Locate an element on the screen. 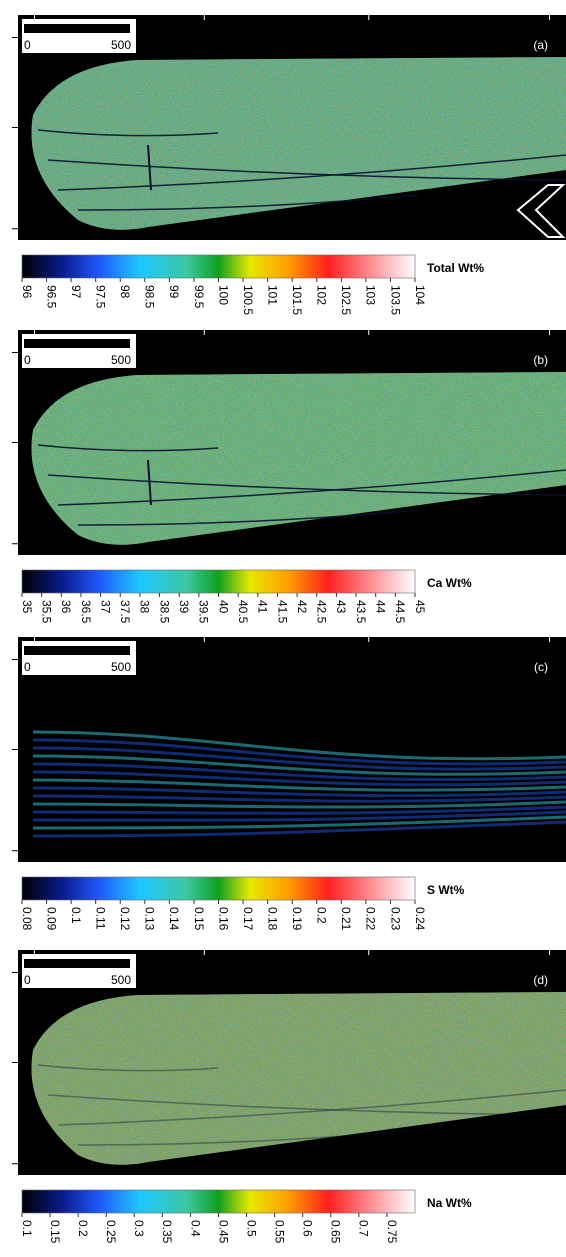  colorbar-tick-label: 97 is located at coordinates (76, 292).